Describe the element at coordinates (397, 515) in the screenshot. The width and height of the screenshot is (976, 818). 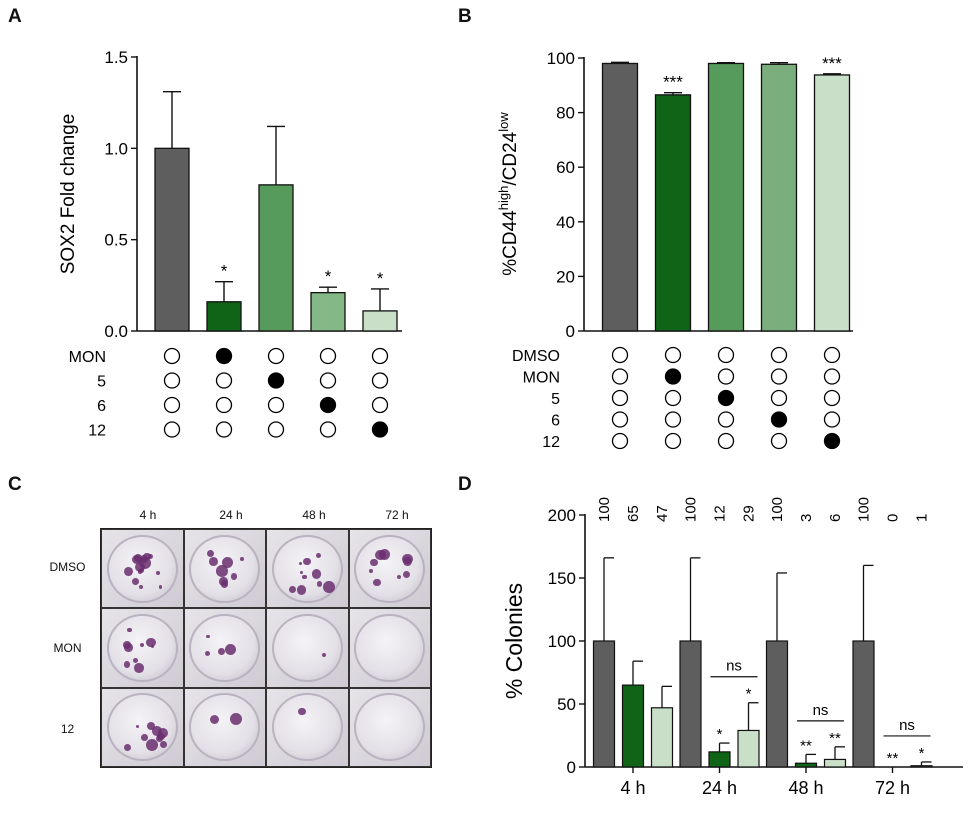
I see `photo-column-label: 72 h` at that location.